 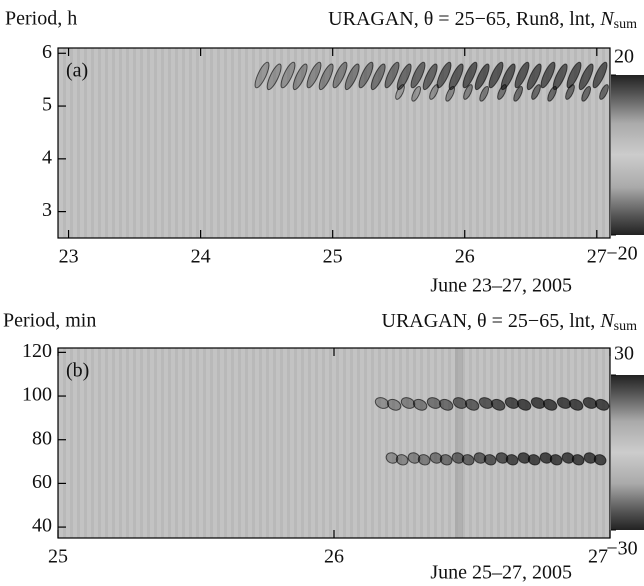 I want to click on chart-title: URAGAN, θ = 25−65, lnt, Nsum, so click(x=510, y=322).